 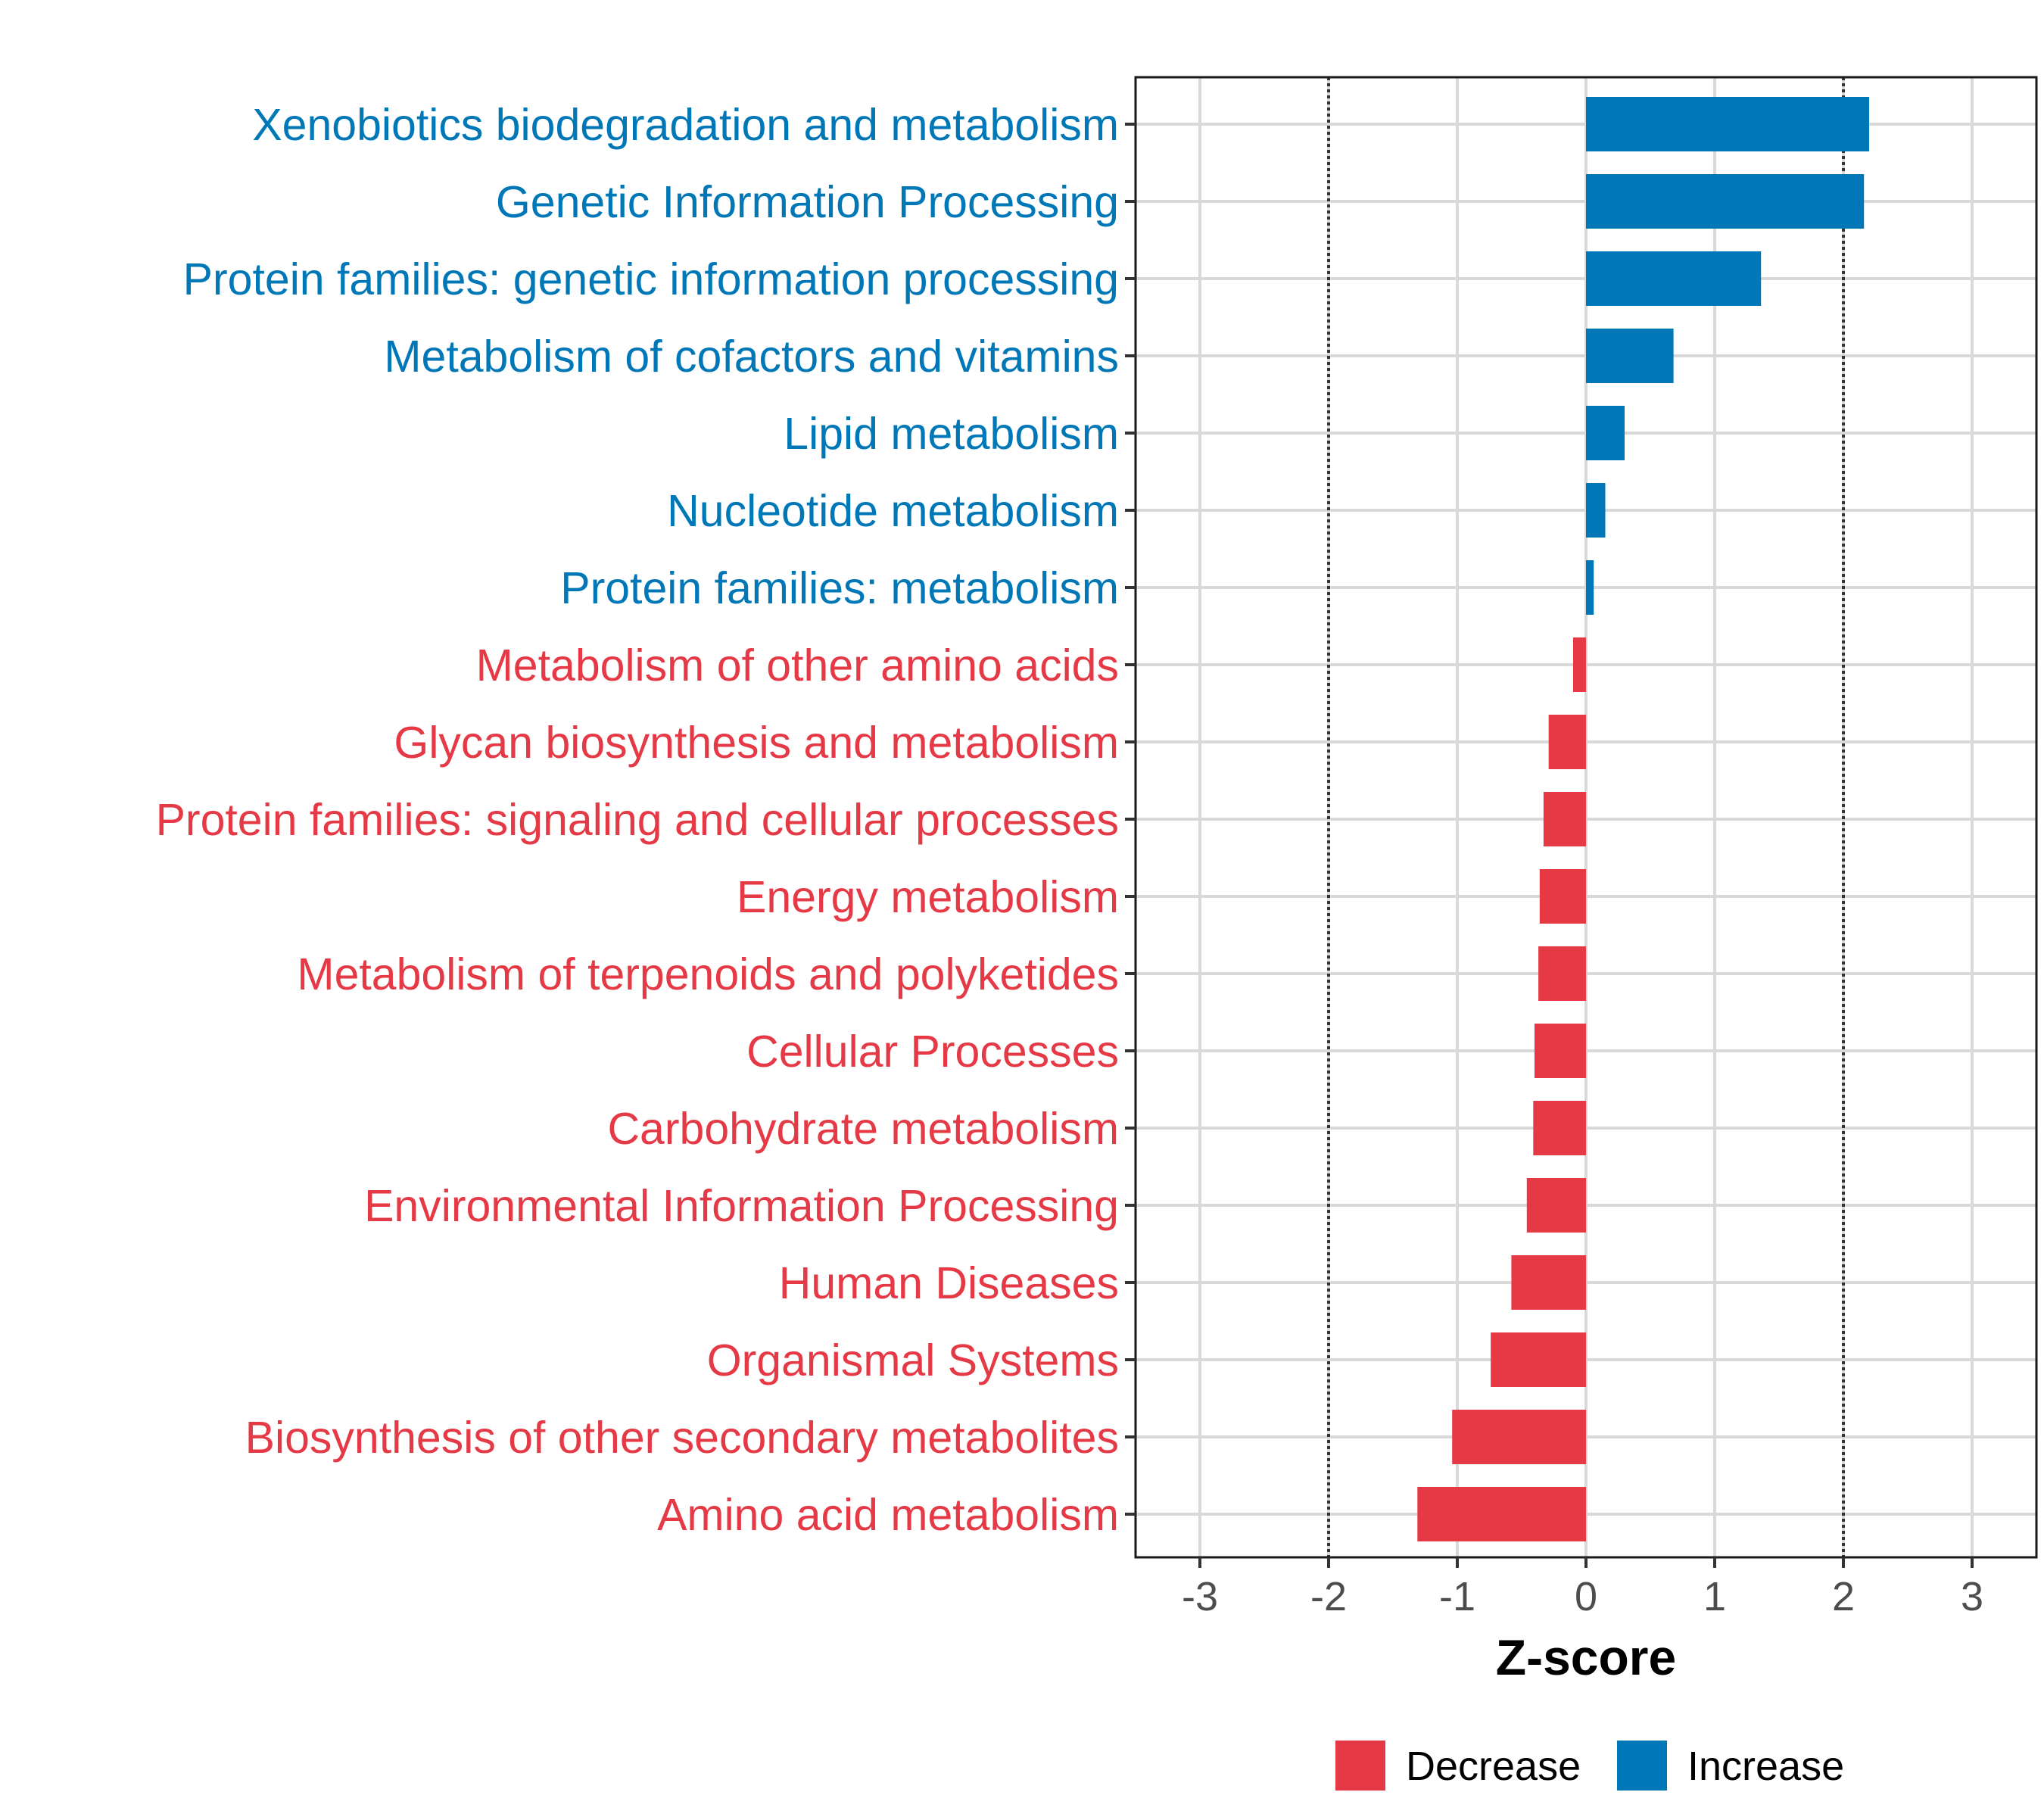 I want to click on y-axis-label: Human Diseases, so click(x=949, y=1283).